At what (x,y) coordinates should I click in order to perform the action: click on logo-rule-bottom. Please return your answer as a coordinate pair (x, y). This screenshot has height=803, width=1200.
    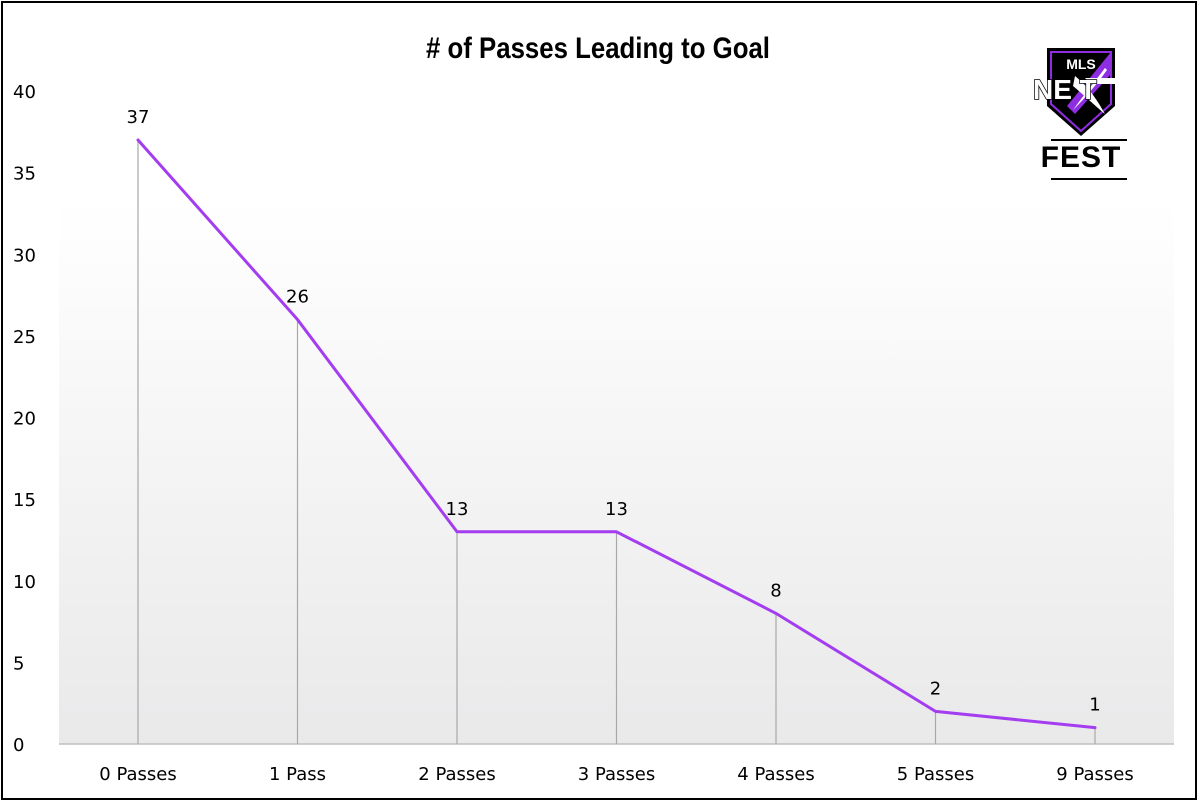
    Looking at the image, I should click on (1089, 179).